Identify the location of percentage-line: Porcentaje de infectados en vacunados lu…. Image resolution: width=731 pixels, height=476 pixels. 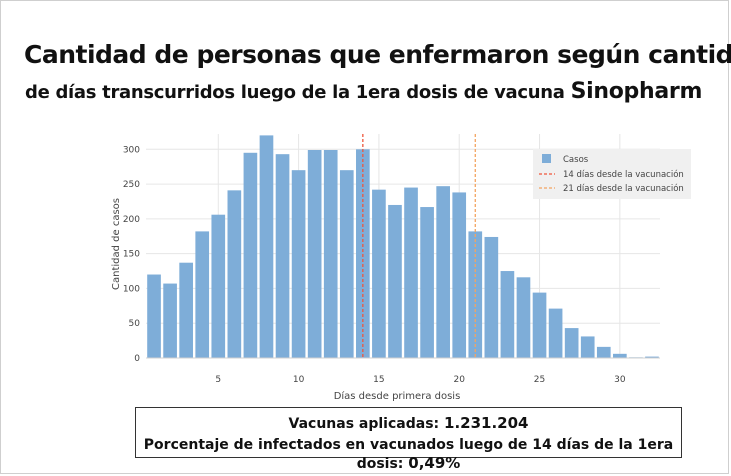
(408, 454).